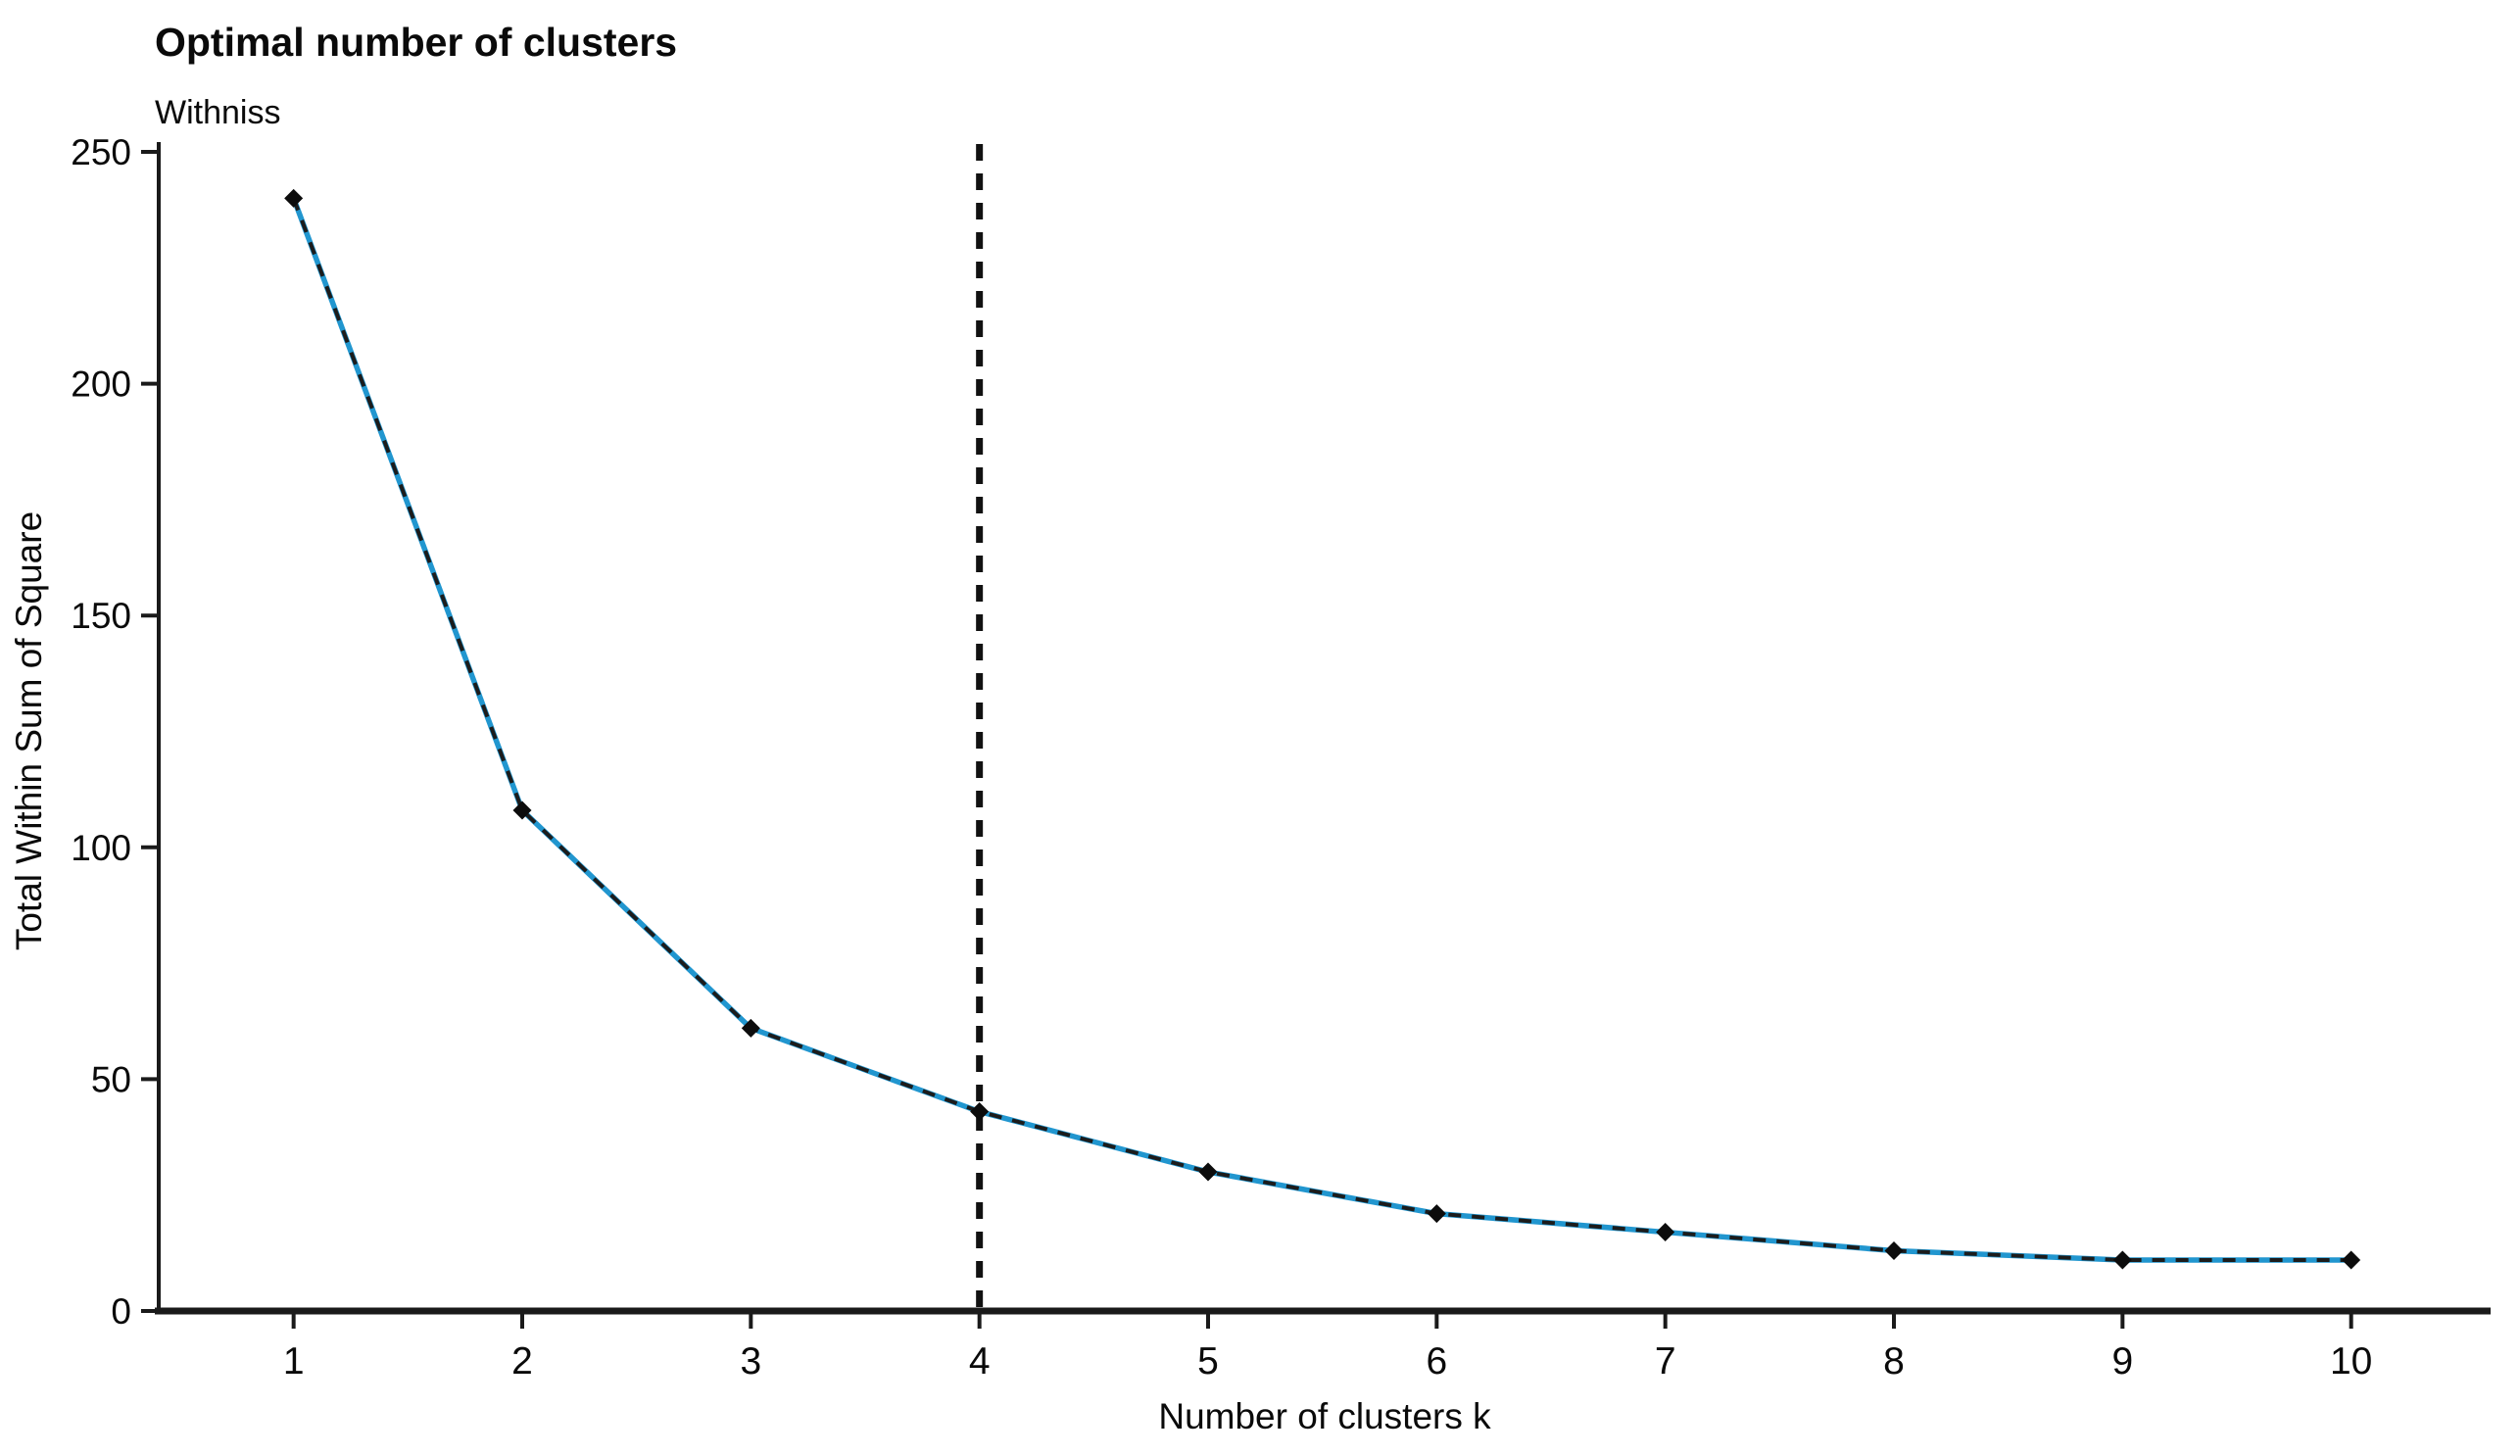  Describe the element at coordinates (101, 848) in the screenshot. I see `y-tick-label: 100` at that location.